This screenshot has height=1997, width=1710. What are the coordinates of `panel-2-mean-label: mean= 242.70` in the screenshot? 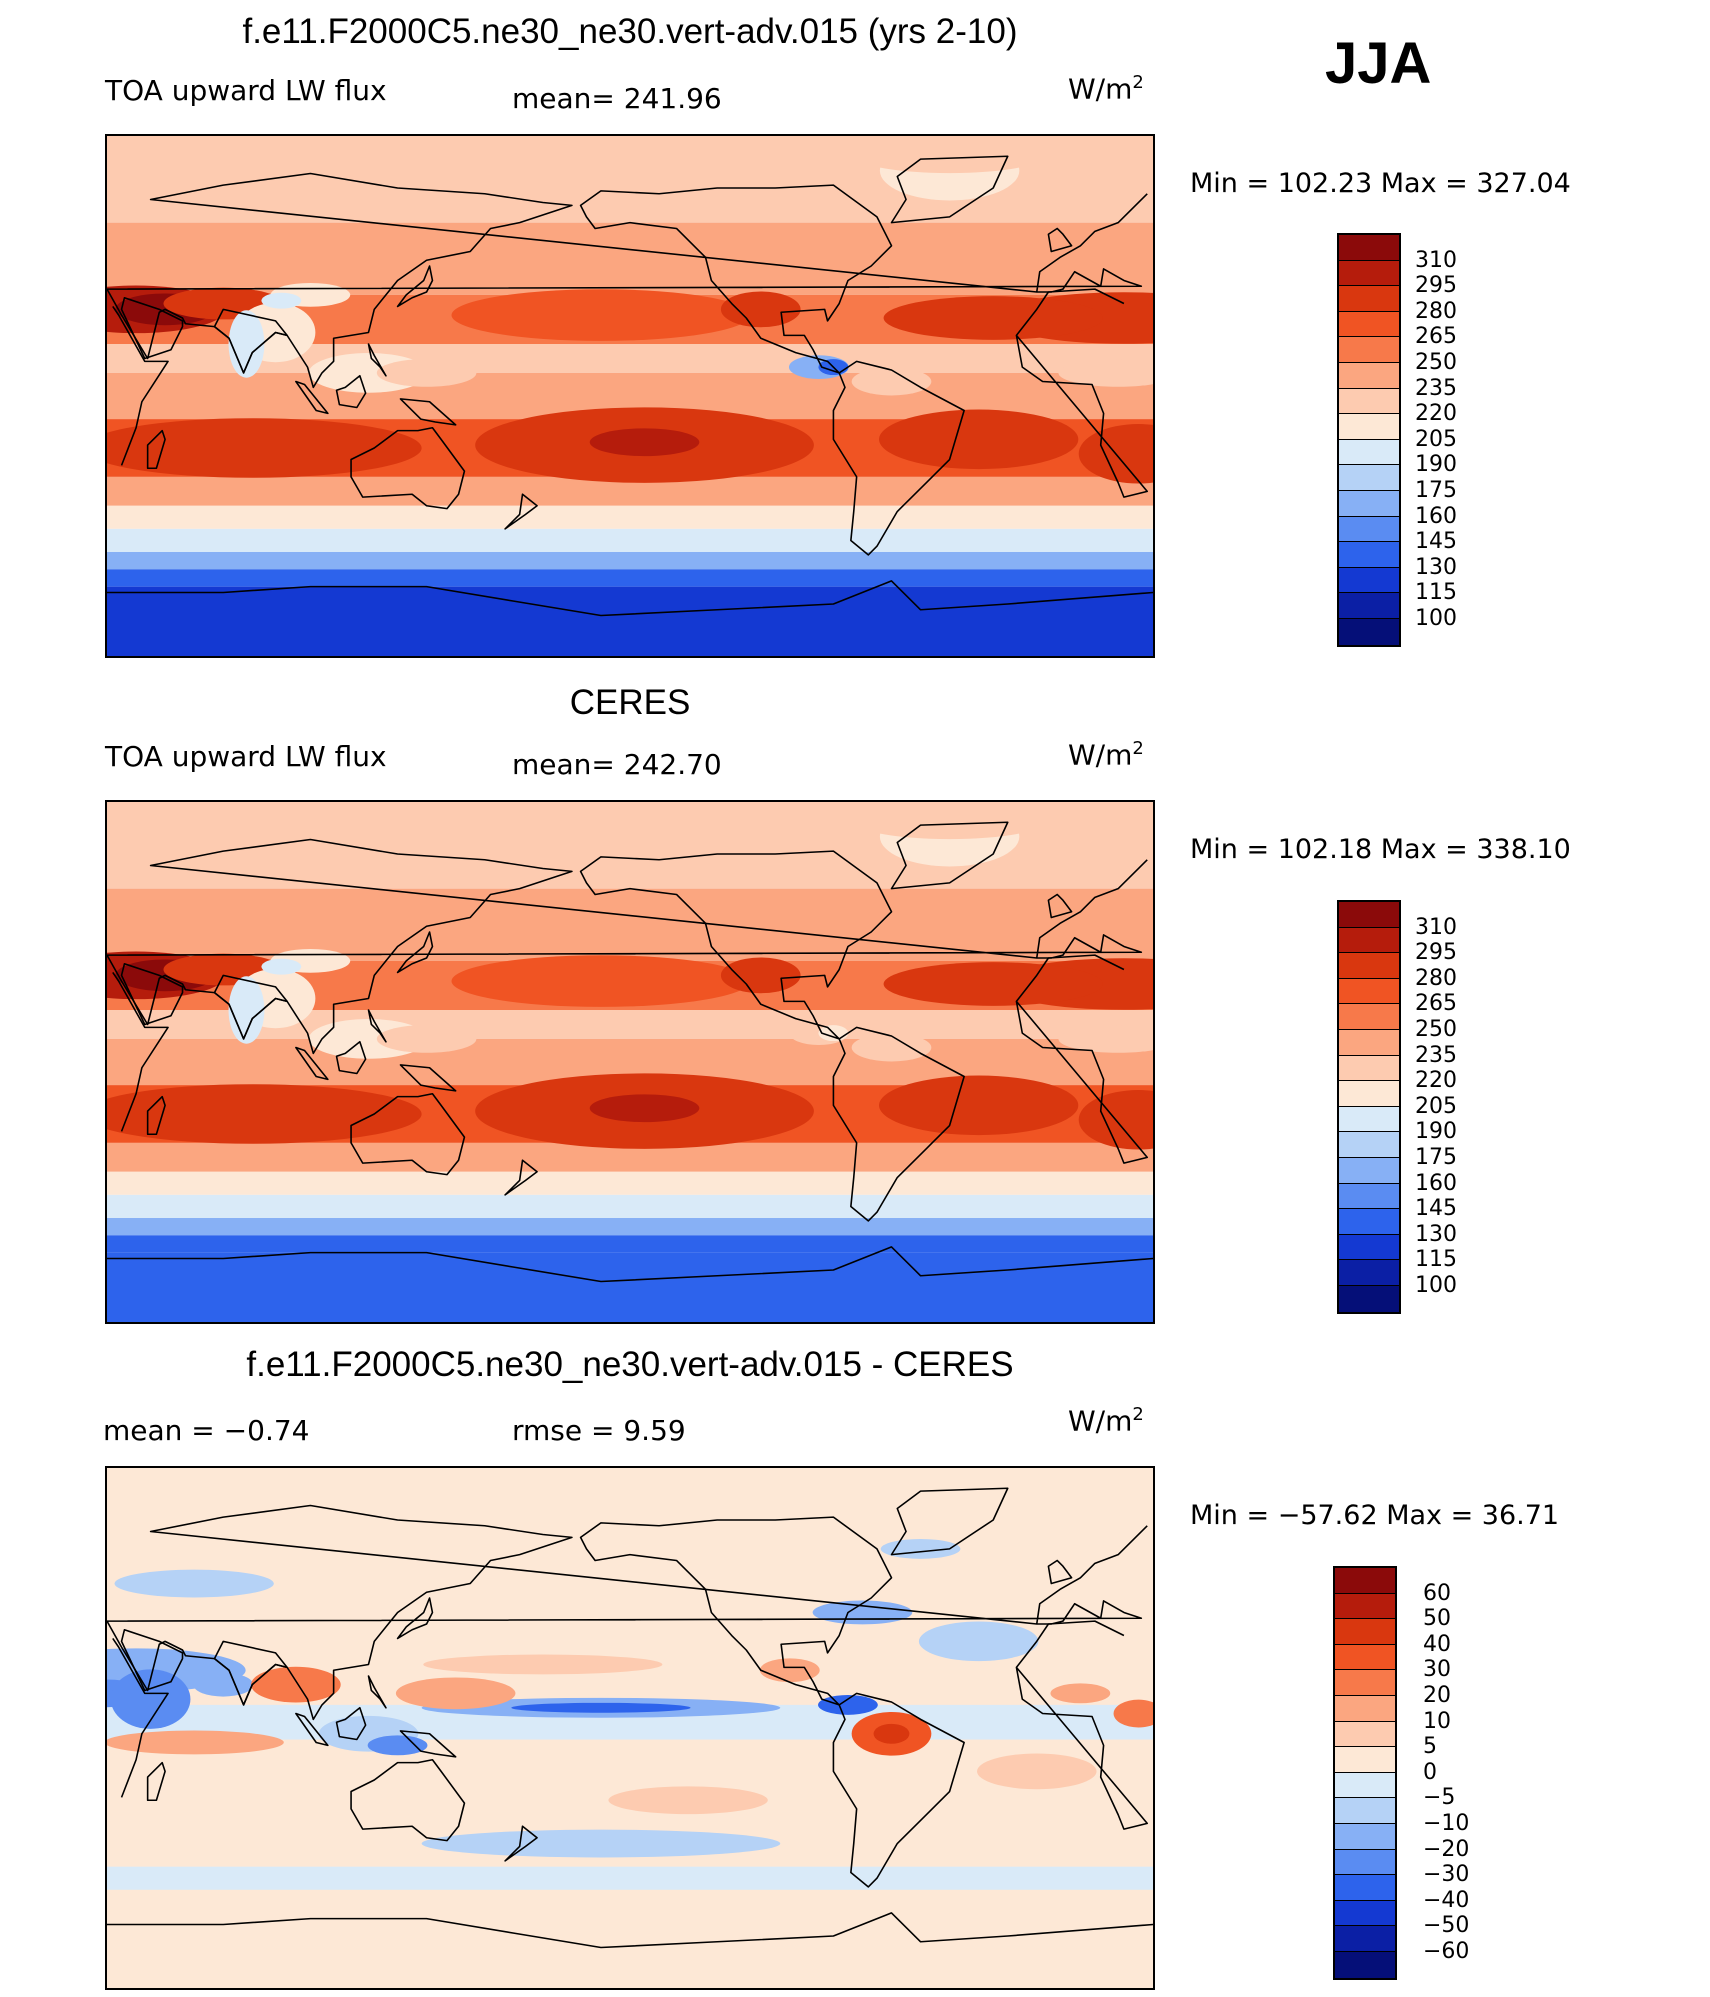 It's located at (617, 764).